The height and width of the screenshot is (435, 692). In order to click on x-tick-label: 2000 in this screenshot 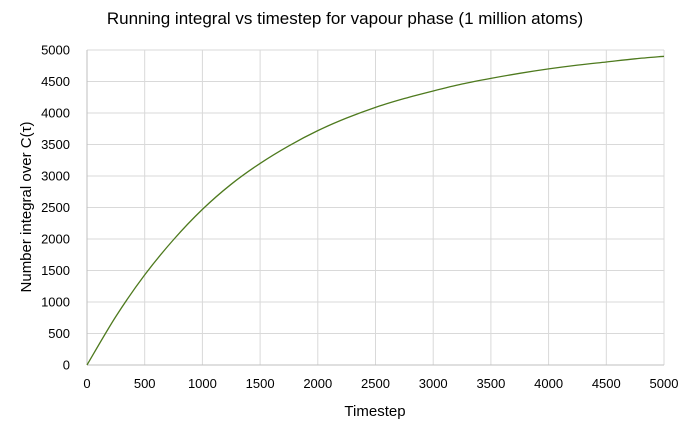, I will do `click(317, 383)`.